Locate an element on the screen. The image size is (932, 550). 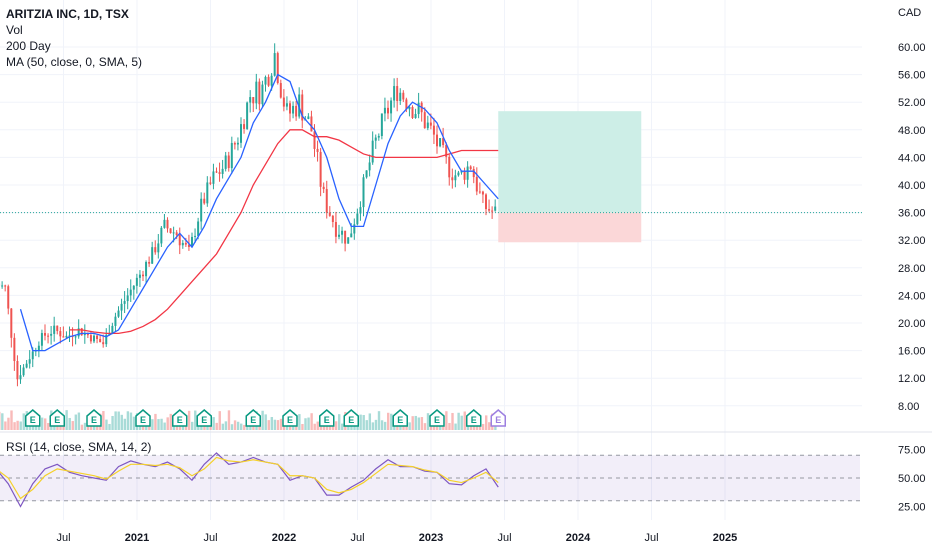
price-tick-label: 28.00 is located at coordinates (912, 269).